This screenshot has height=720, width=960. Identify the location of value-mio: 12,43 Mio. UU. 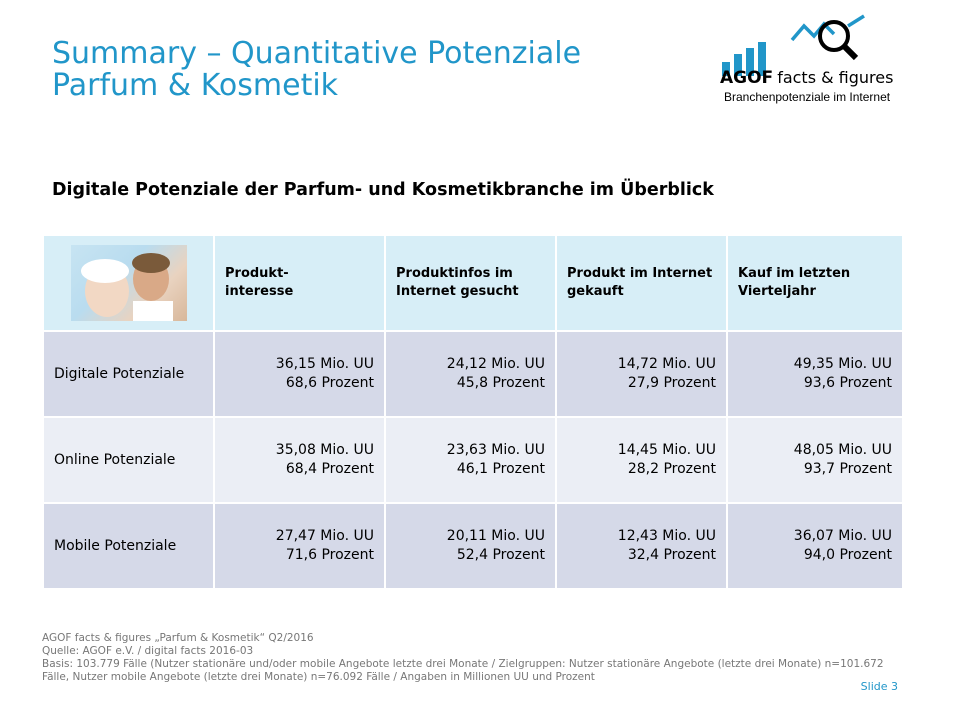
(666, 536).